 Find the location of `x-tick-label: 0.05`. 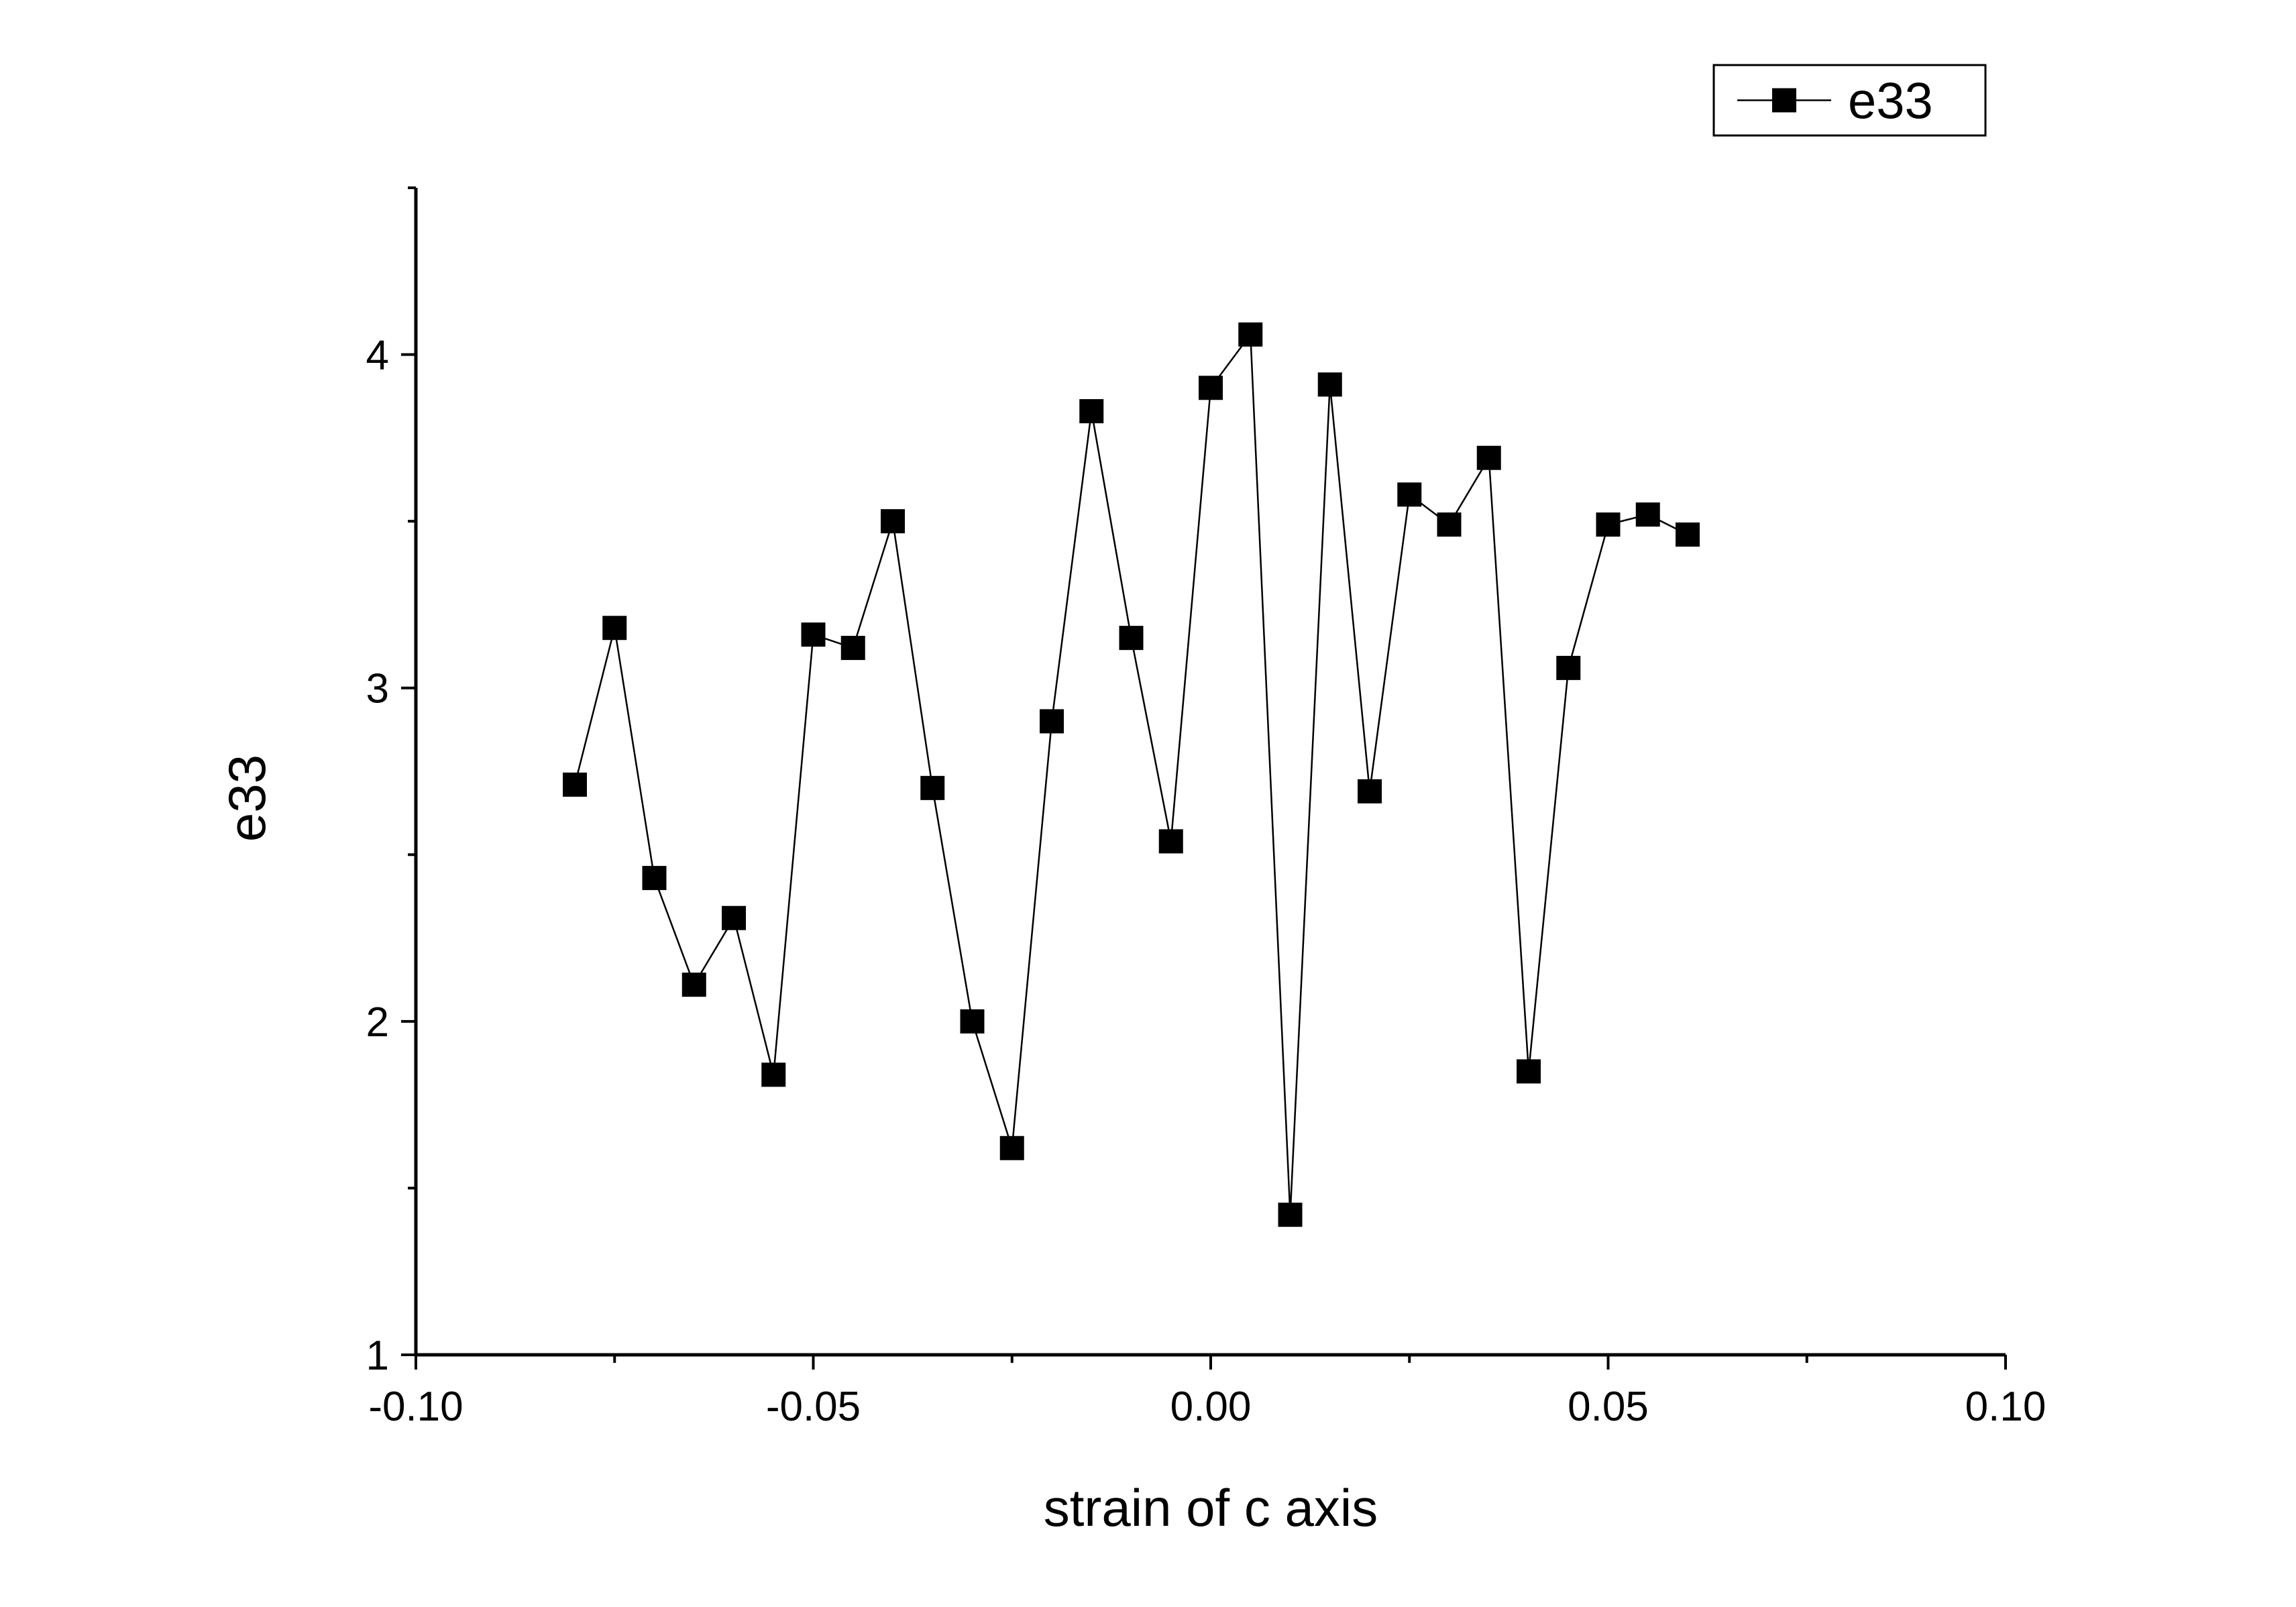

x-tick-label: 0.05 is located at coordinates (1608, 1407).